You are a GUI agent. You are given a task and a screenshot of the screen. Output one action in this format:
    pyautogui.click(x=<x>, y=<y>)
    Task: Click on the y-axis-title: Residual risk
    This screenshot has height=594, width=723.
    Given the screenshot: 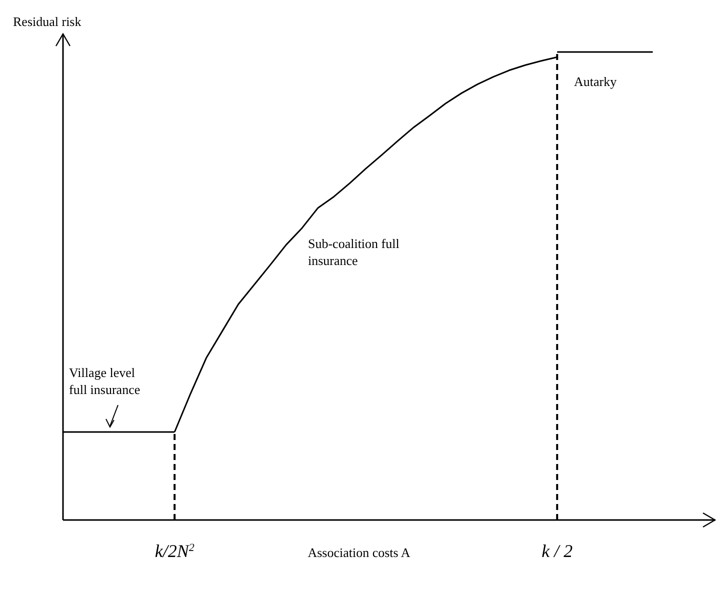 What is the action you would take?
    pyautogui.click(x=47, y=21)
    